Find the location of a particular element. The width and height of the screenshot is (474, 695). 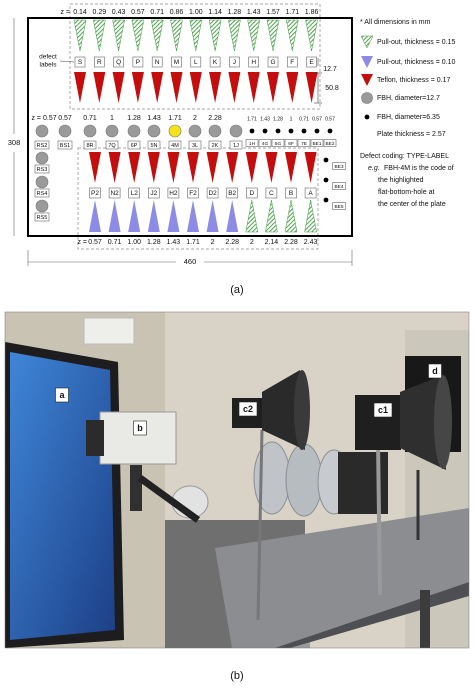

defect-label: D is located at coordinates (251, 193).